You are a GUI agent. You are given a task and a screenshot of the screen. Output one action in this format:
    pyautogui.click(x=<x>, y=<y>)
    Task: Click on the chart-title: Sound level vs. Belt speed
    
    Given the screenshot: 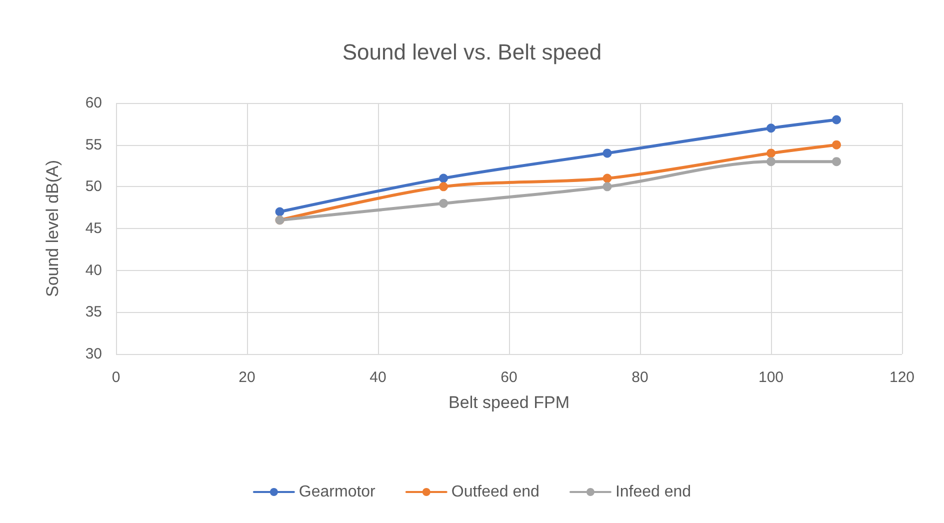 What is the action you would take?
    pyautogui.click(x=472, y=52)
    